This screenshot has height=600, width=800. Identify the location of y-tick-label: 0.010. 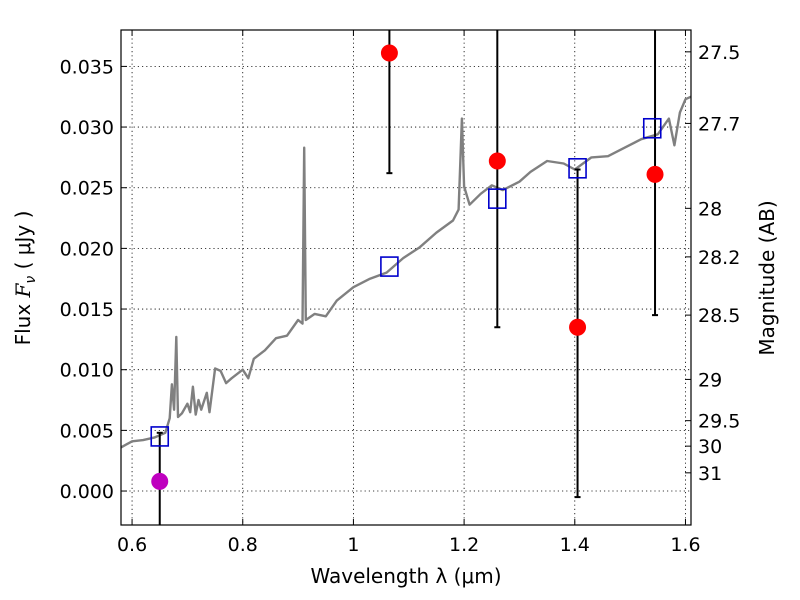
(87, 371).